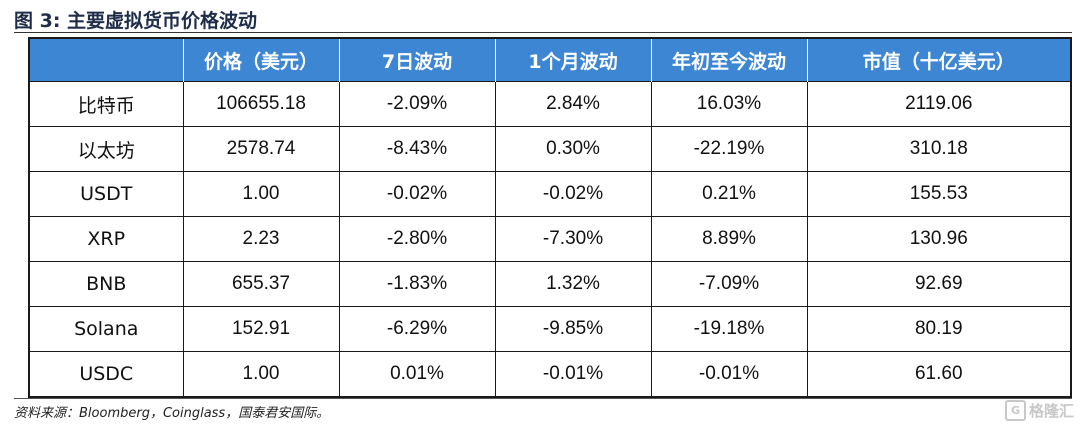  I want to click on table-row: 以太坊 2578.74 -8.43% 0.30% -22.19% 310.18, so click(550, 149).